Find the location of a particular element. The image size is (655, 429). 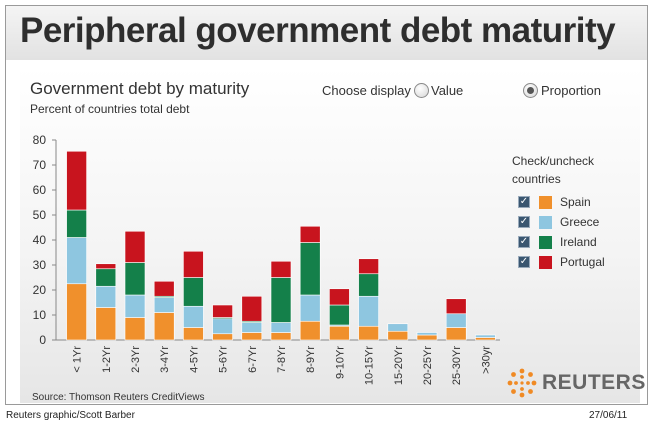

bar-ireland-8-9yr is located at coordinates (310, 269).